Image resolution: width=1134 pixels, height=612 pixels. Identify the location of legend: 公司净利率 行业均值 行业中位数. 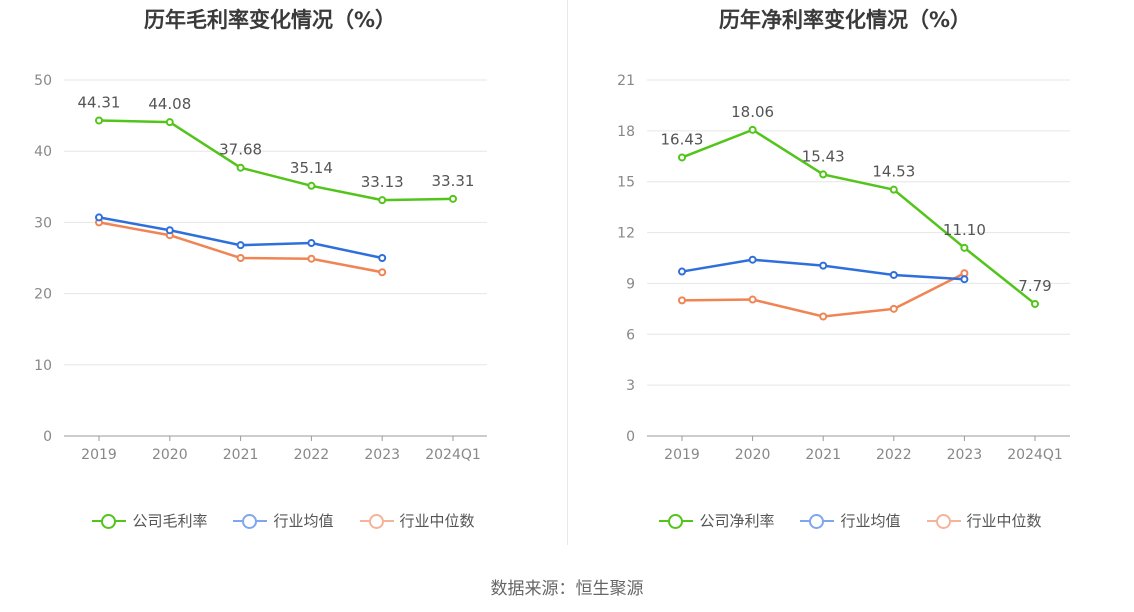
(850, 520).